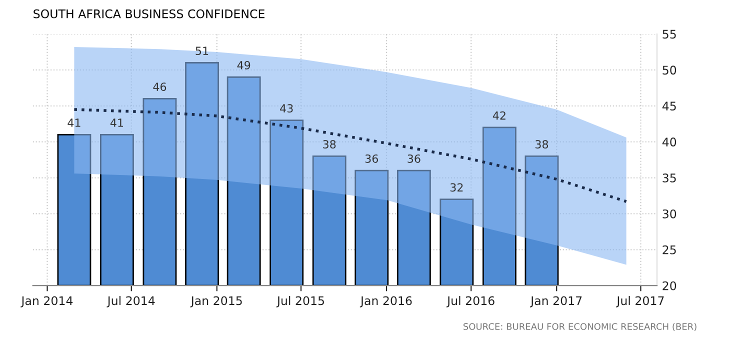 The width and height of the screenshot is (730, 340). I want to click on data-label: 32, so click(456, 187).